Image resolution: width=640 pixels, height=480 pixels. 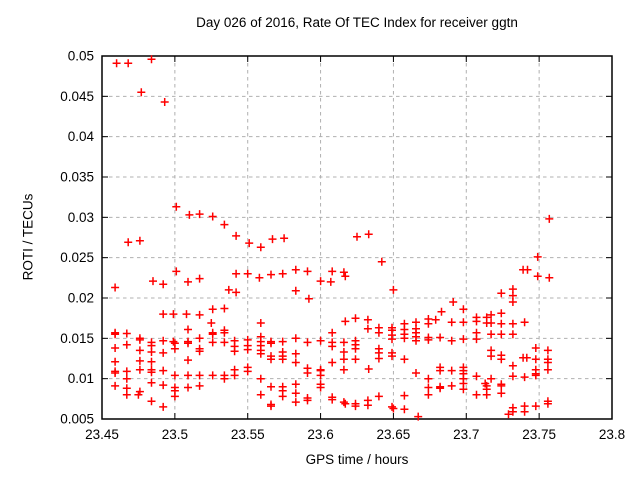 What do you see at coordinates (77, 419) in the screenshot?
I see `y-tick-label: 0.005` at bounding box center [77, 419].